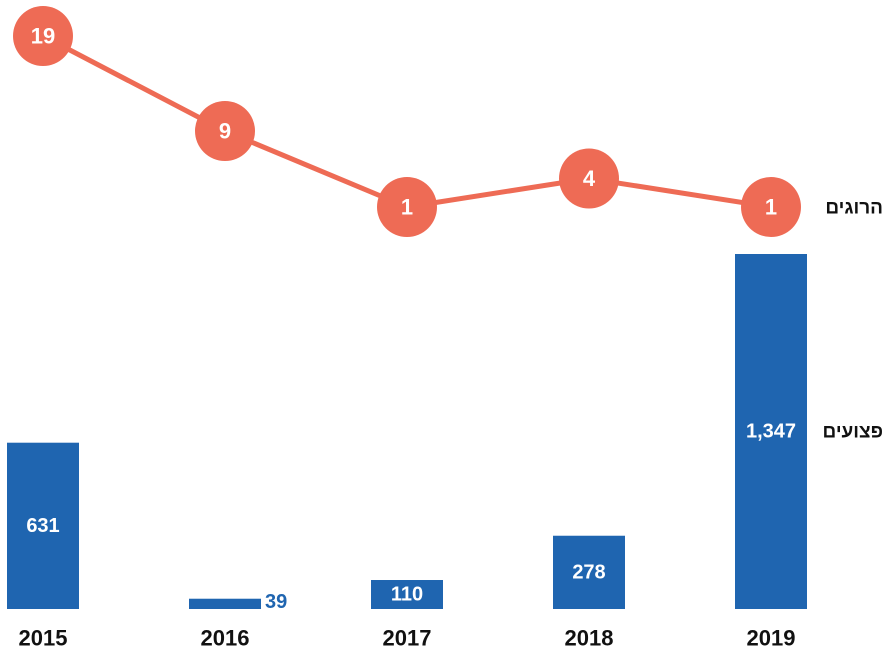  What do you see at coordinates (276, 602) in the screenshot?
I see `value-label: 39` at bounding box center [276, 602].